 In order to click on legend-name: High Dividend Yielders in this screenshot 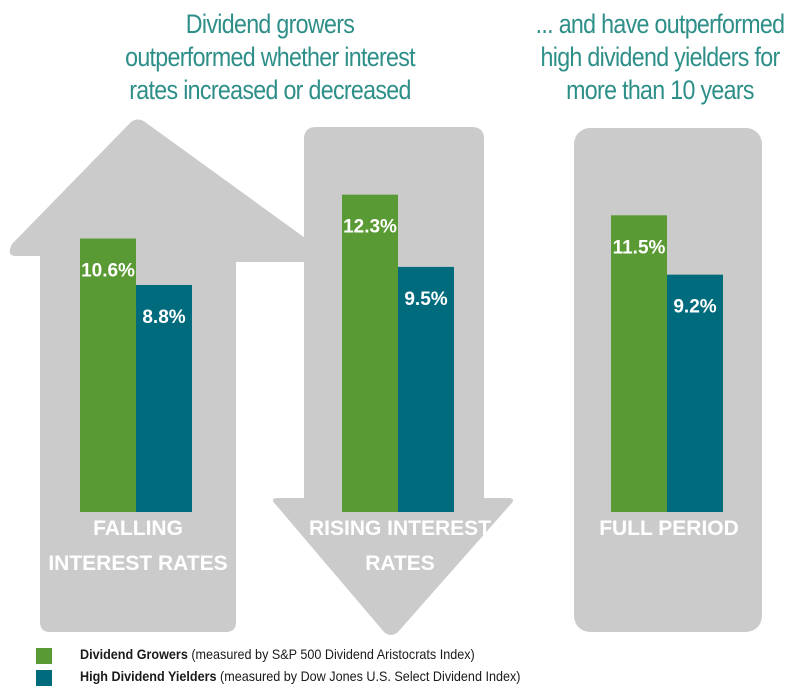, I will do `click(148, 676)`.